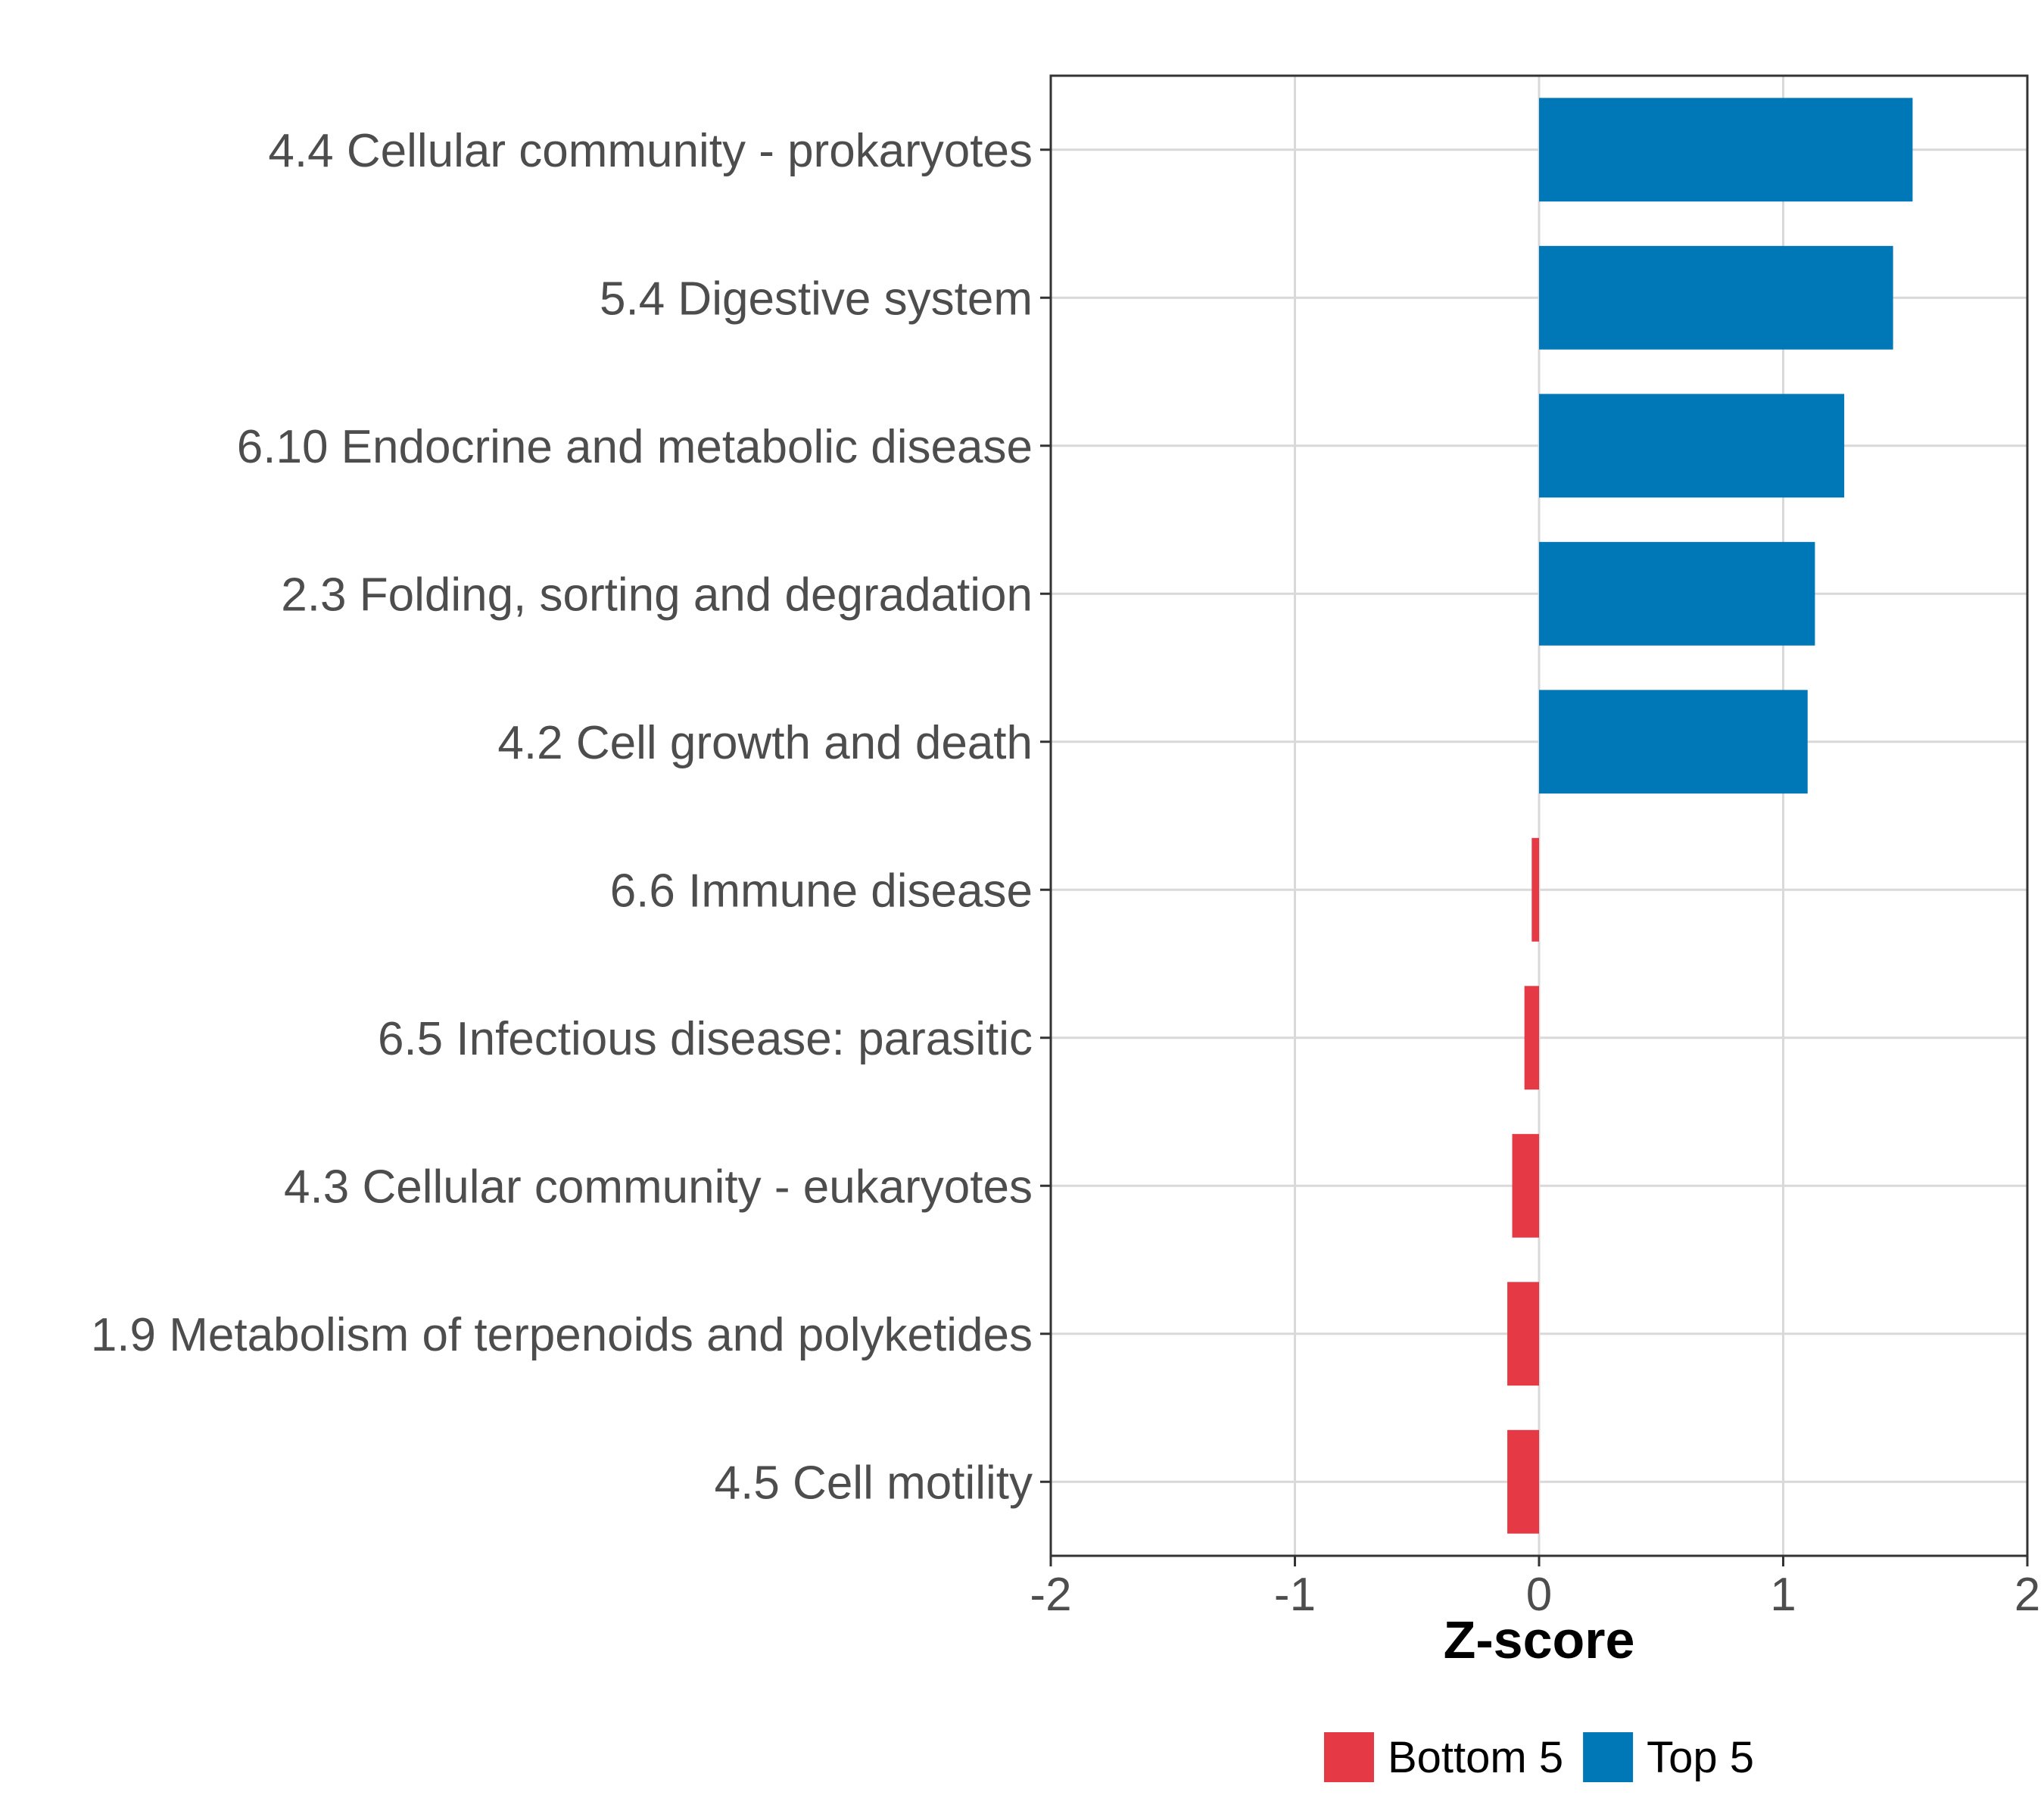 This screenshot has height=1817, width=2044. I want to click on legend-label: Bottom 5, so click(1475, 1757).